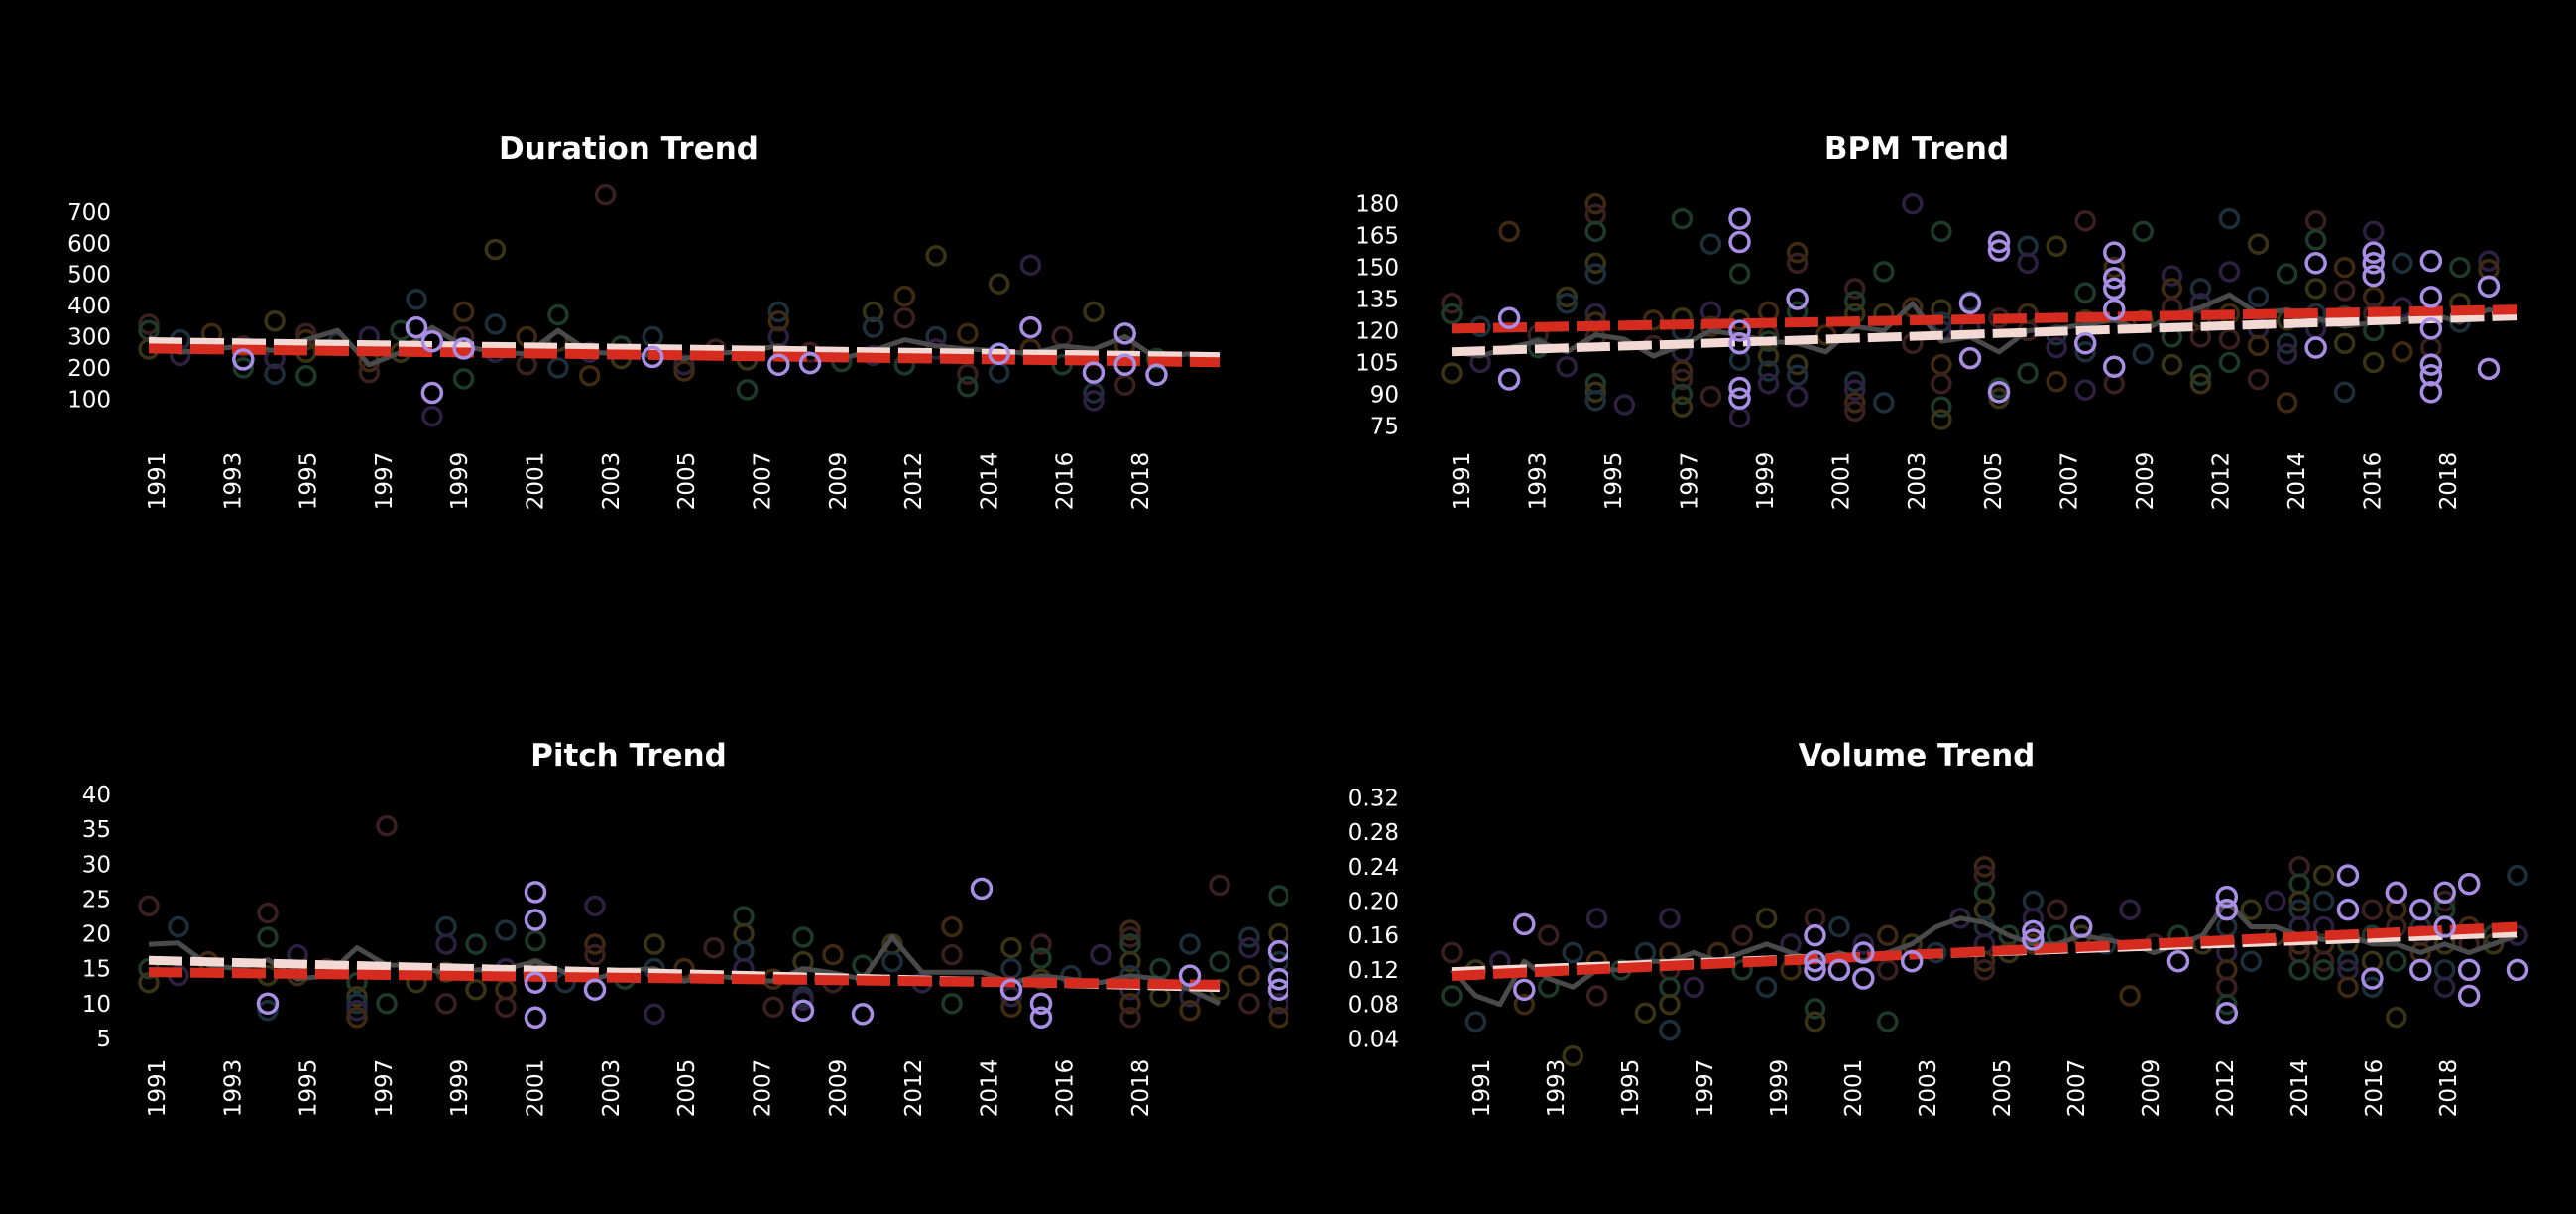  What do you see at coordinates (96, 795) in the screenshot?
I see `y-tick-label: 40` at bounding box center [96, 795].